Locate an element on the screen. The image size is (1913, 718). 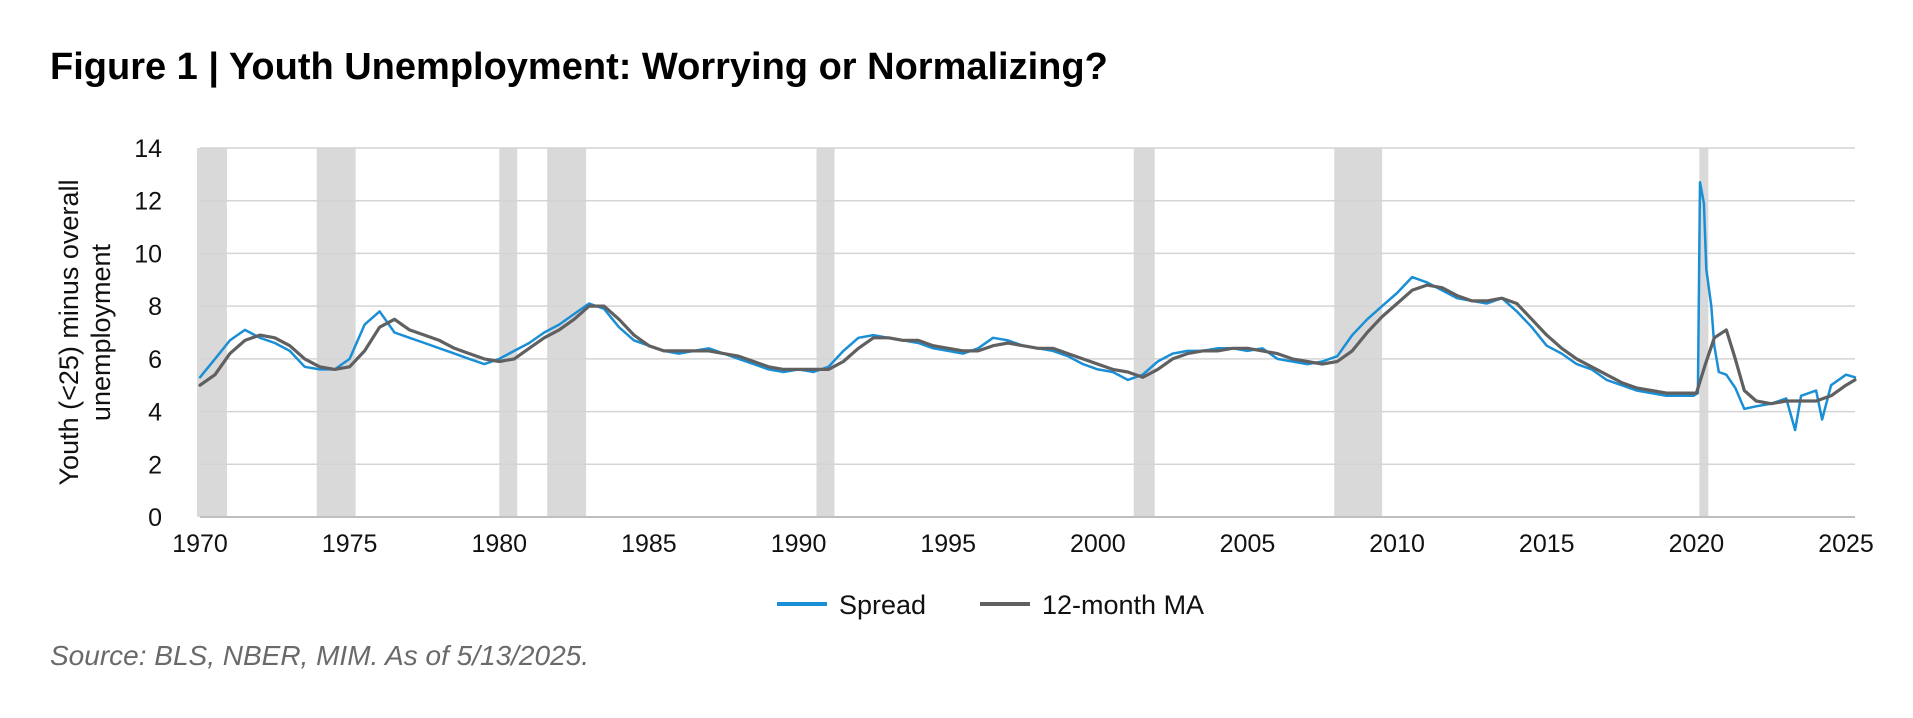
x-tick-label: 1985 is located at coordinates (649, 544).